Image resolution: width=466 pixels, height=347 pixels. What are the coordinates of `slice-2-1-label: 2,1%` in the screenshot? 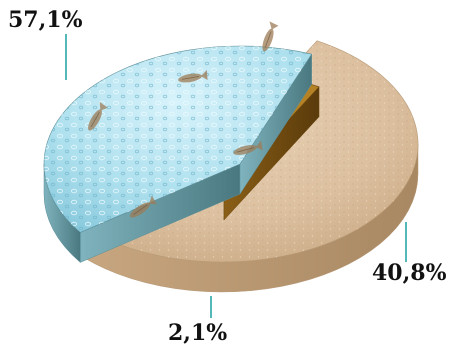 It's located at (197, 333).